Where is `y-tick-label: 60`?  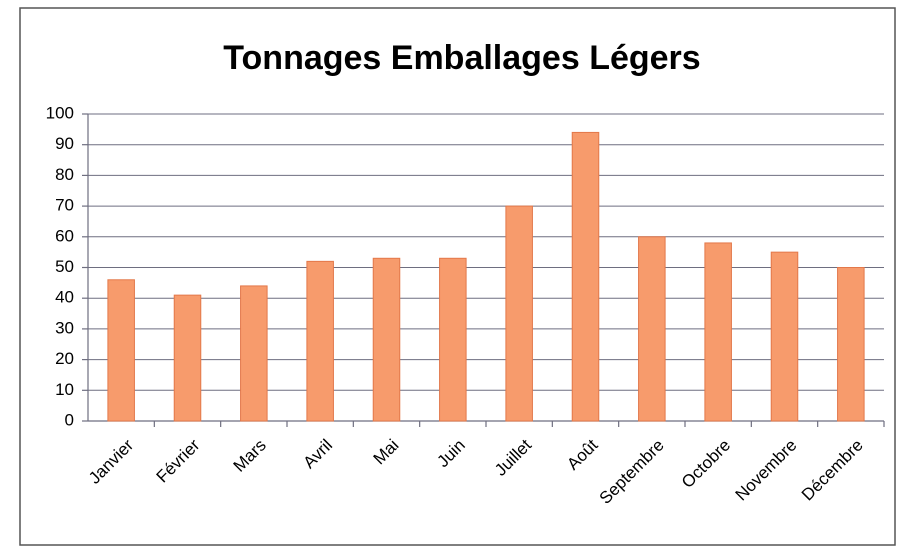
y-tick-label: 60 is located at coordinates (64, 235).